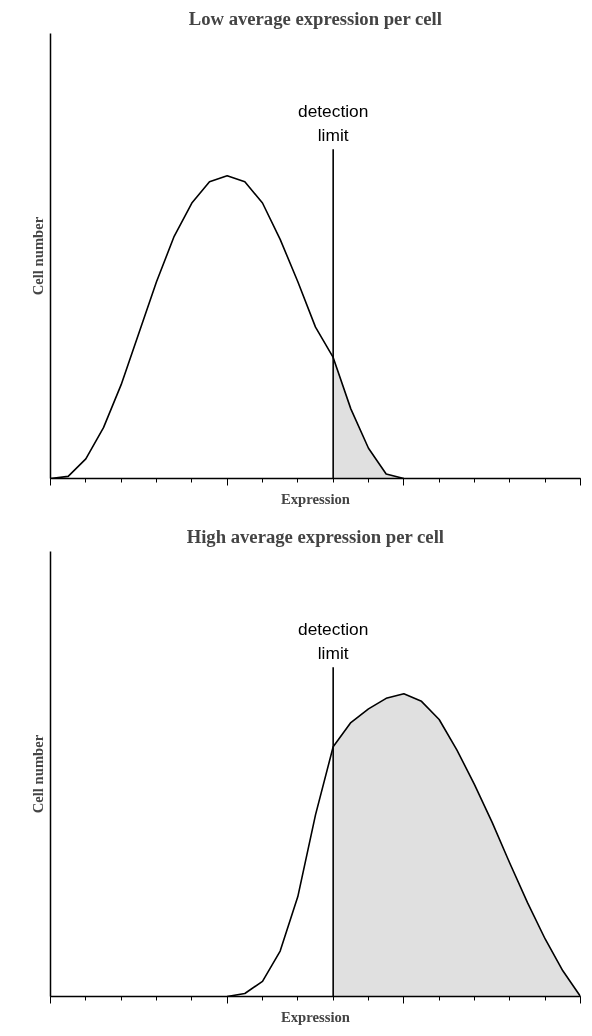 This screenshot has width=592, height=1036. Describe the element at coordinates (315, 536) in the screenshot. I see `chart-title: High average expression per cell` at that location.